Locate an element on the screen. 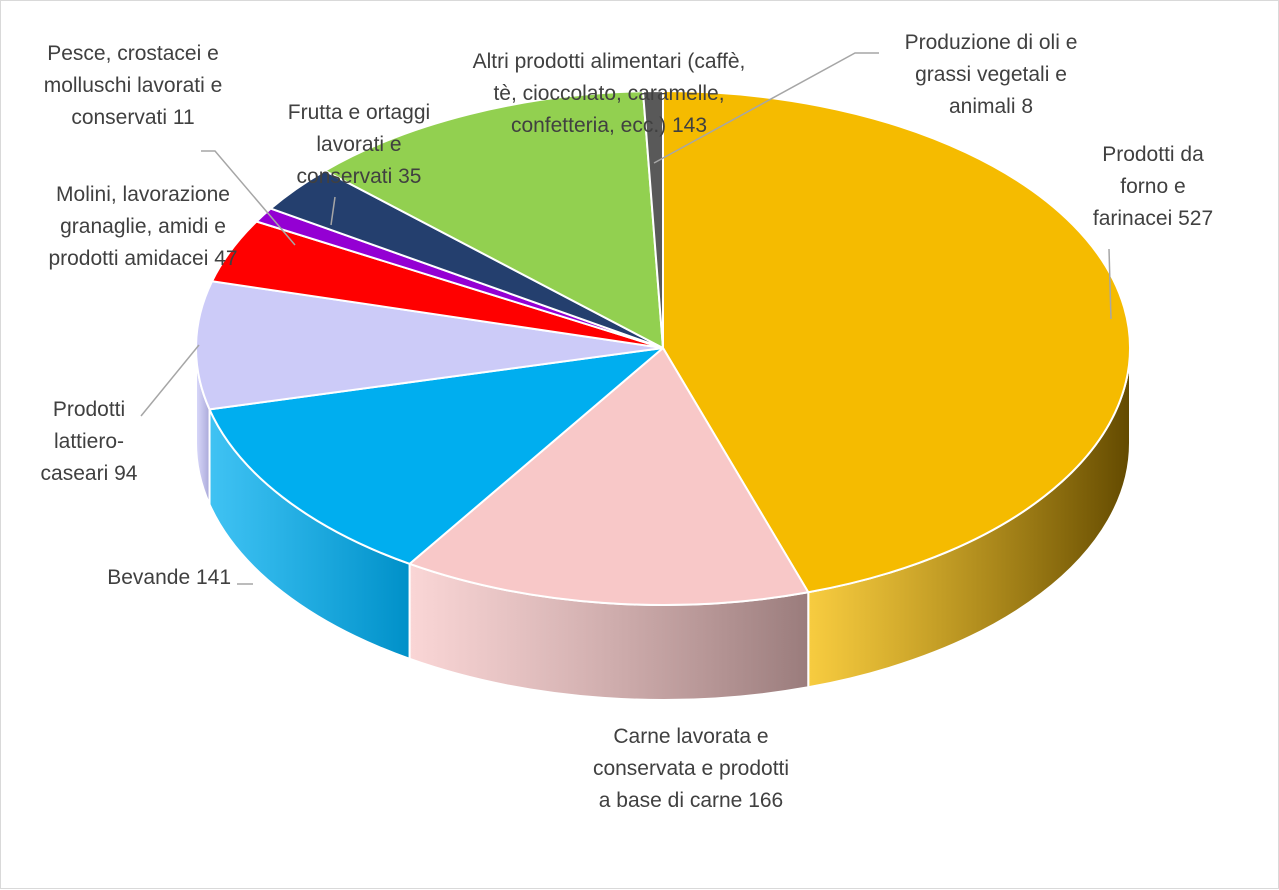 The height and width of the screenshot is (890, 1279). slice-label-line: grassi vegetali e is located at coordinates (991, 74).